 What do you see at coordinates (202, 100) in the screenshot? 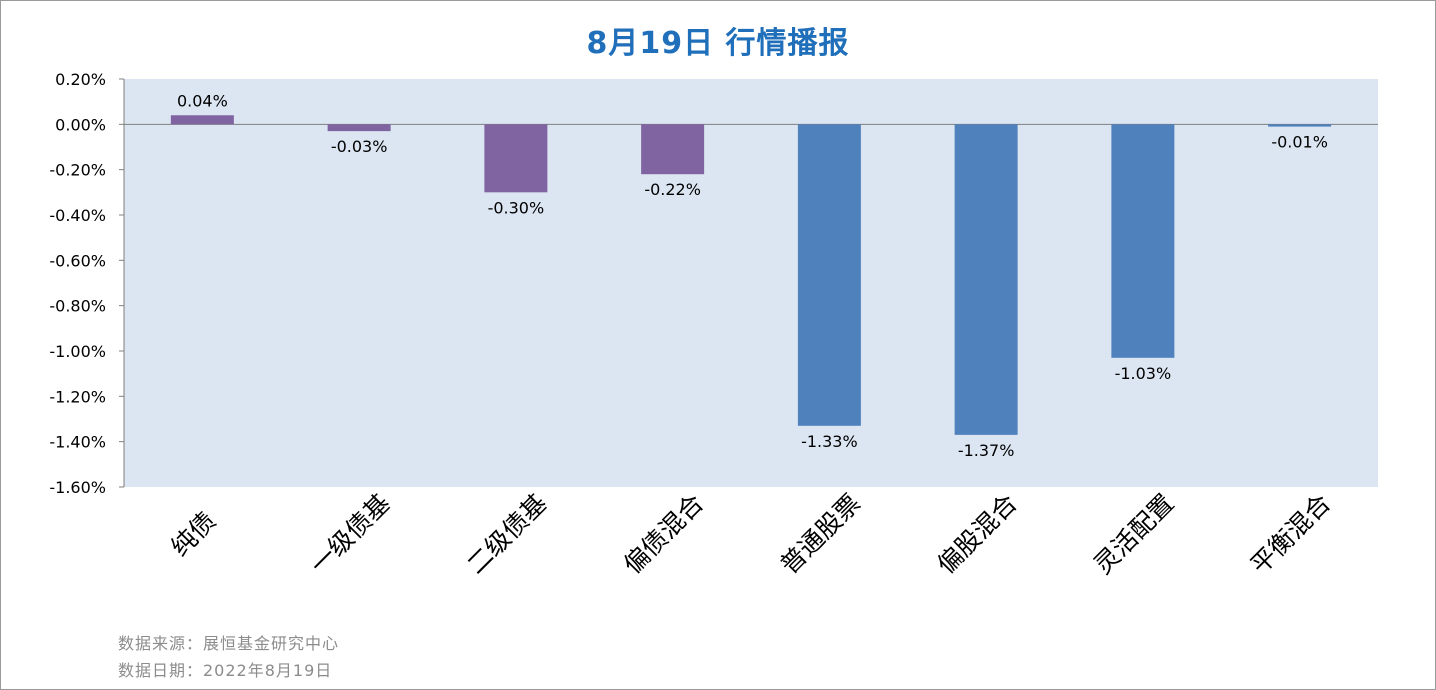
I see `data-label: 0.04%` at bounding box center [202, 100].